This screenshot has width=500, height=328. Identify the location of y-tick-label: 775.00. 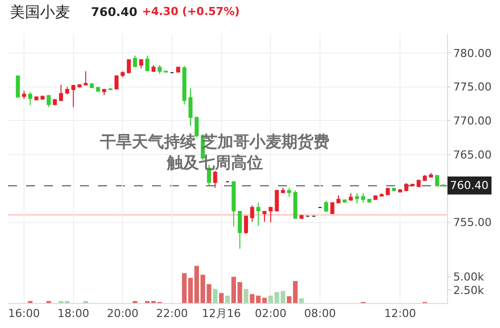
(472, 87).